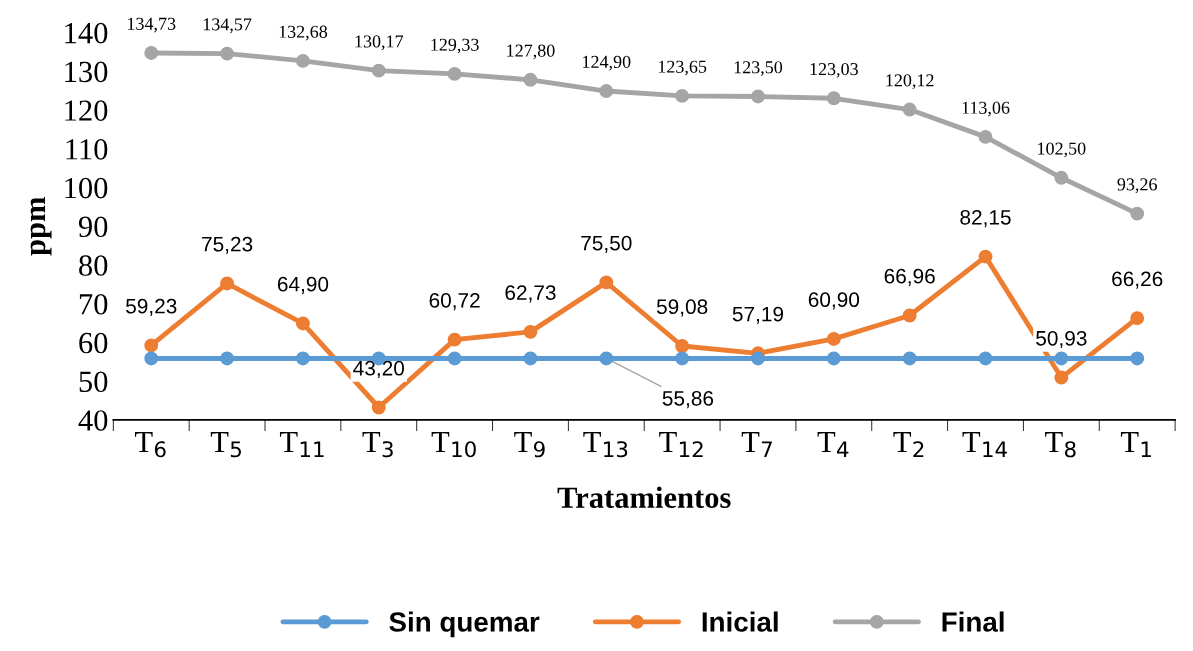  What do you see at coordinates (93, 420) in the screenshot?
I see `y-tick-label: 40` at bounding box center [93, 420].